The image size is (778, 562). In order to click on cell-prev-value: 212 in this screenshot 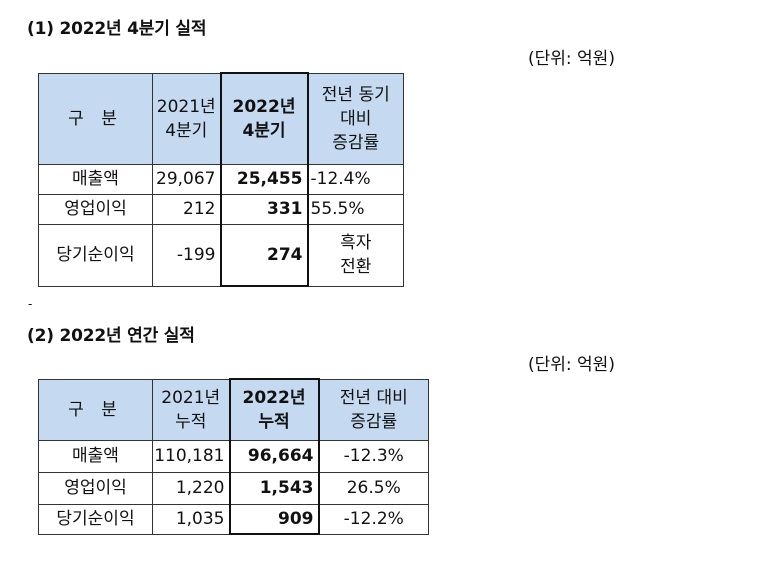, I will do `click(186, 209)`.